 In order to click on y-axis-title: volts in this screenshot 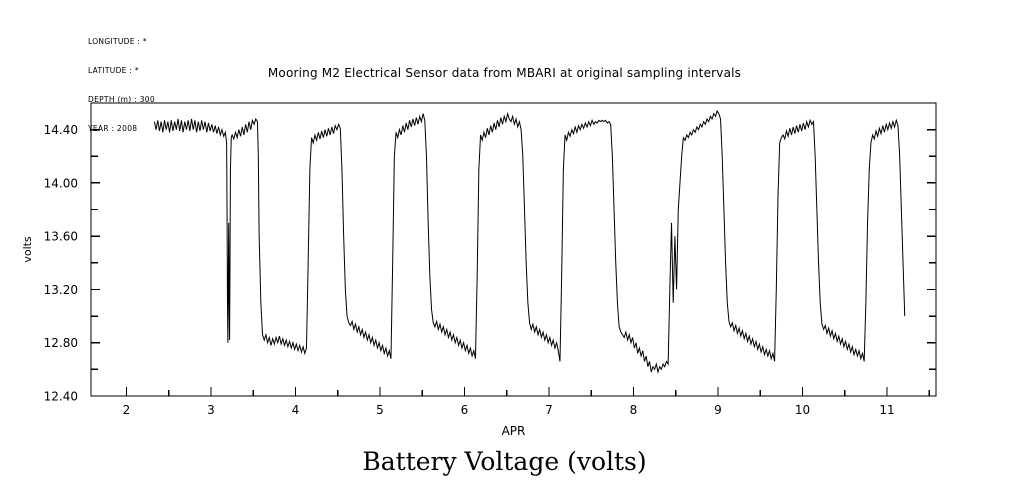, I will do `click(27, 249)`.